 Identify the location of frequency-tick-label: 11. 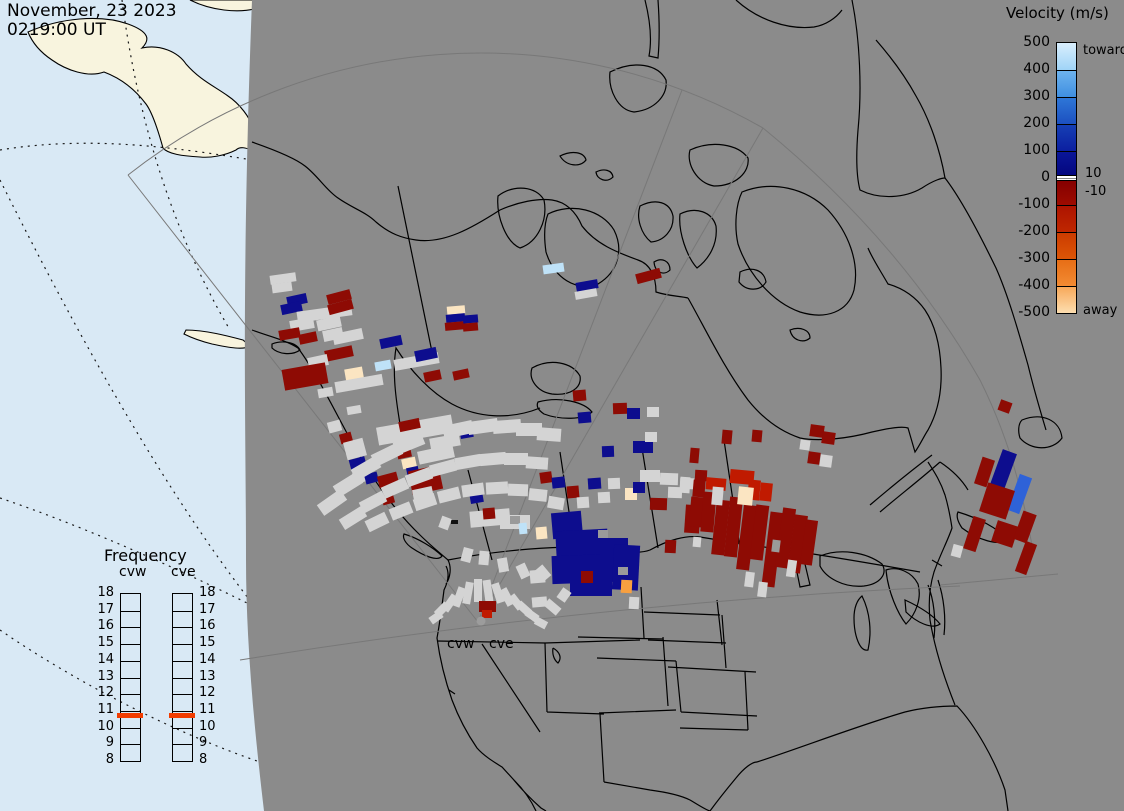
(105, 709).